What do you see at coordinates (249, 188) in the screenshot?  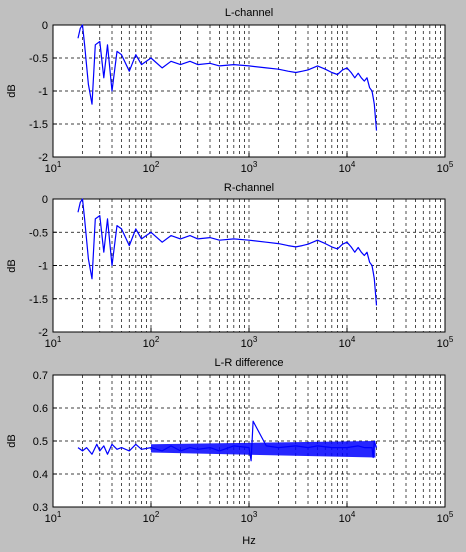 I see `chart-title: R-channel` at bounding box center [249, 188].